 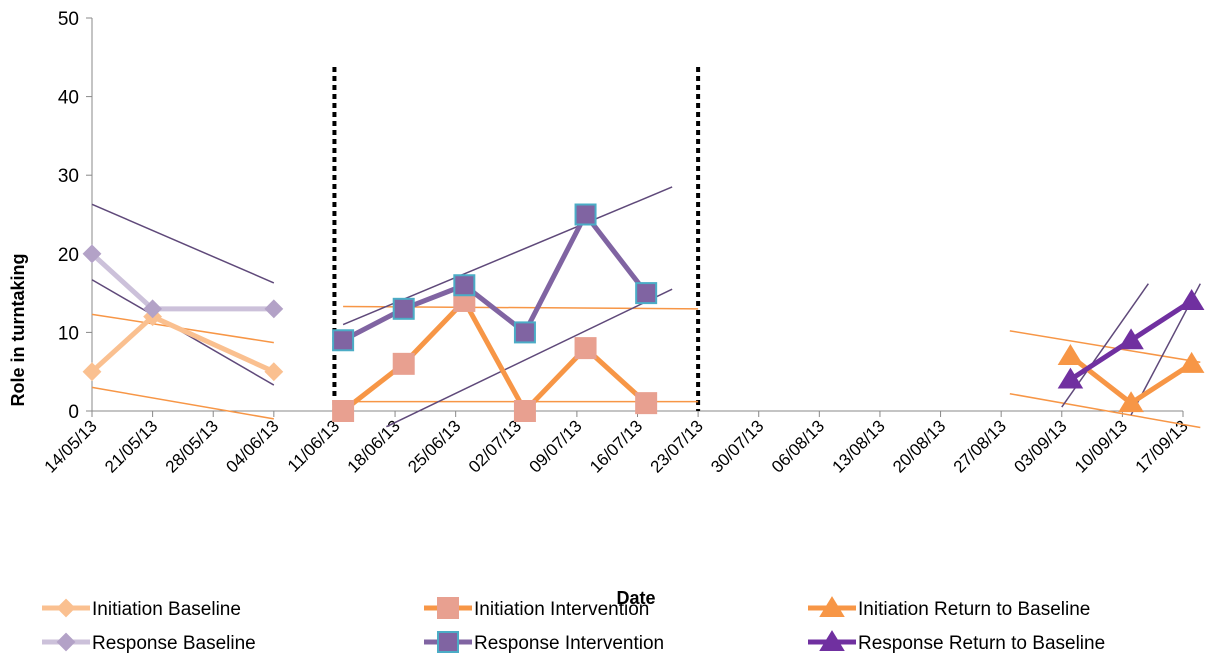 What do you see at coordinates (495, 446) in the screenshot?
I see `x-tick-label: 02/07/13` at bounding box center [495, 446].